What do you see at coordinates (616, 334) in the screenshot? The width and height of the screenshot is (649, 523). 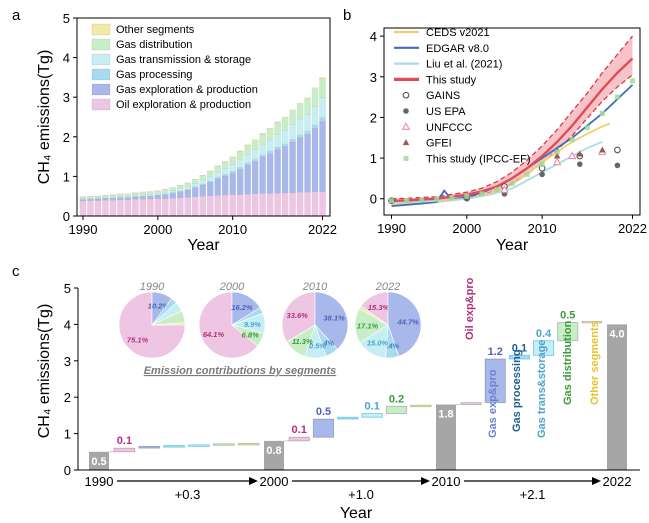 I see `total-label: 4.0` at bounding box center [616, 334].